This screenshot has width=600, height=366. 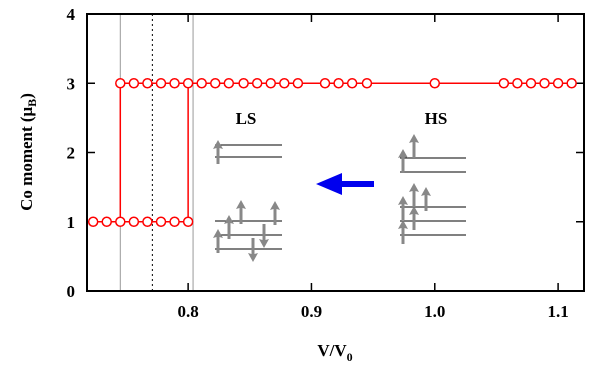 What do you see at coordinates (557, 311) in the screenshot?
I see `x-tick-label: 1.1` at bounding box center [557, 311].